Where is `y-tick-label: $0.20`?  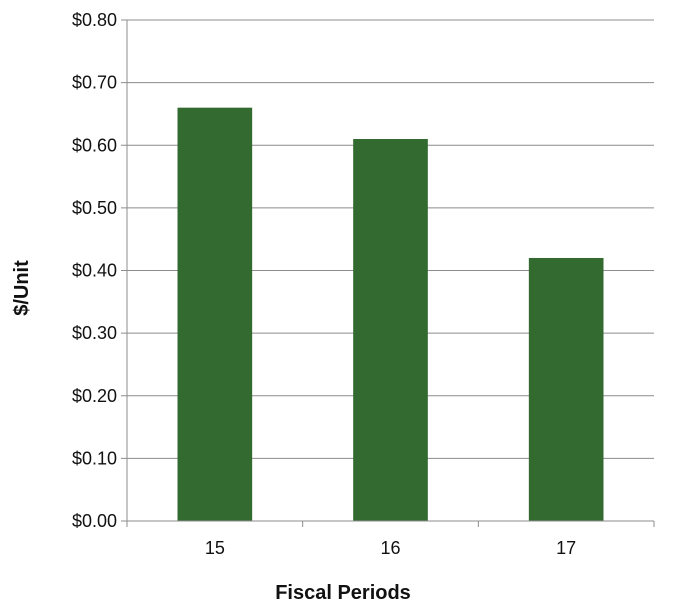 y-tick-label: $0.20 is located at coordinates (94, 396).